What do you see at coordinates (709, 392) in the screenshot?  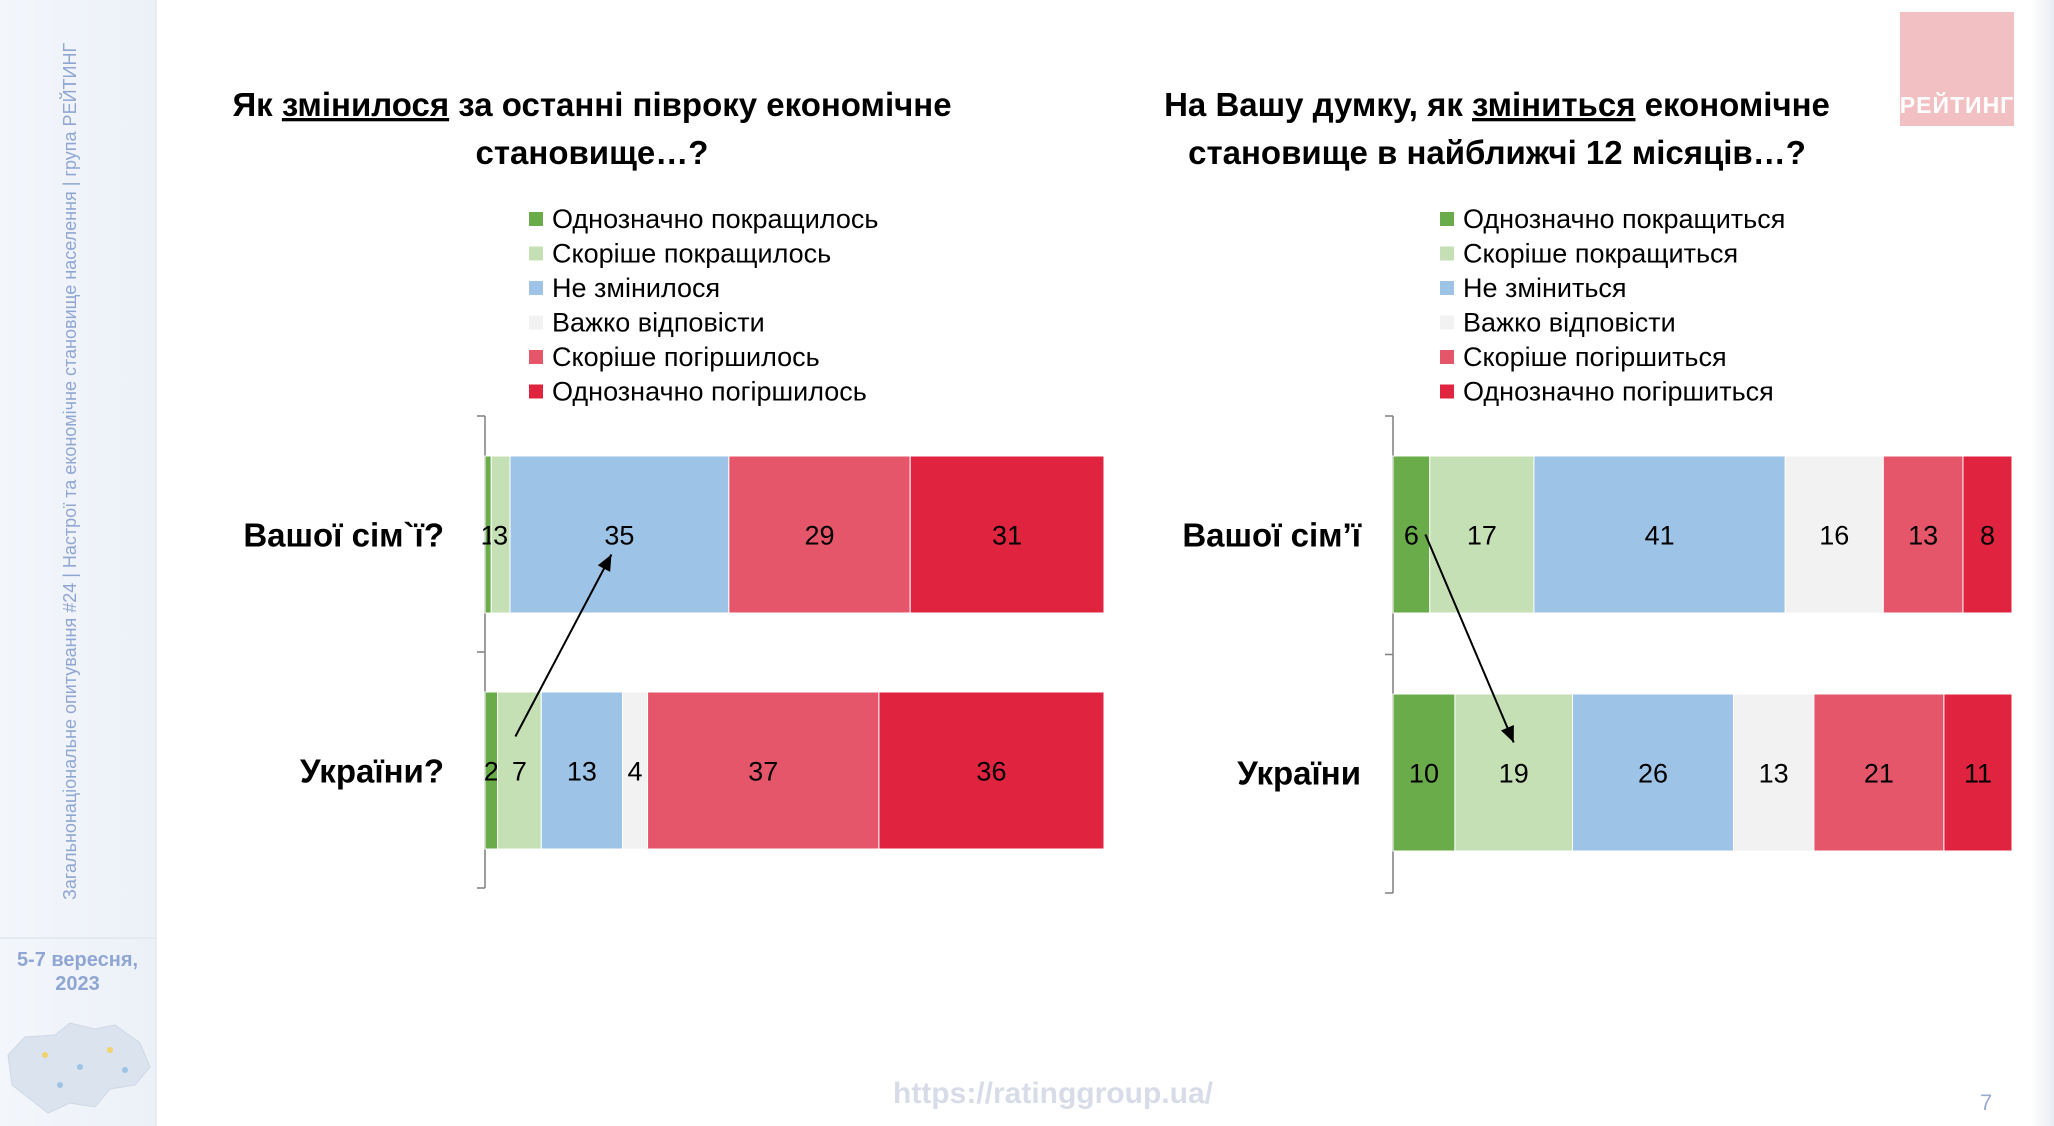 I see `legend-label-5: Однозначно погіршилось` at bounding box center [709, 392].